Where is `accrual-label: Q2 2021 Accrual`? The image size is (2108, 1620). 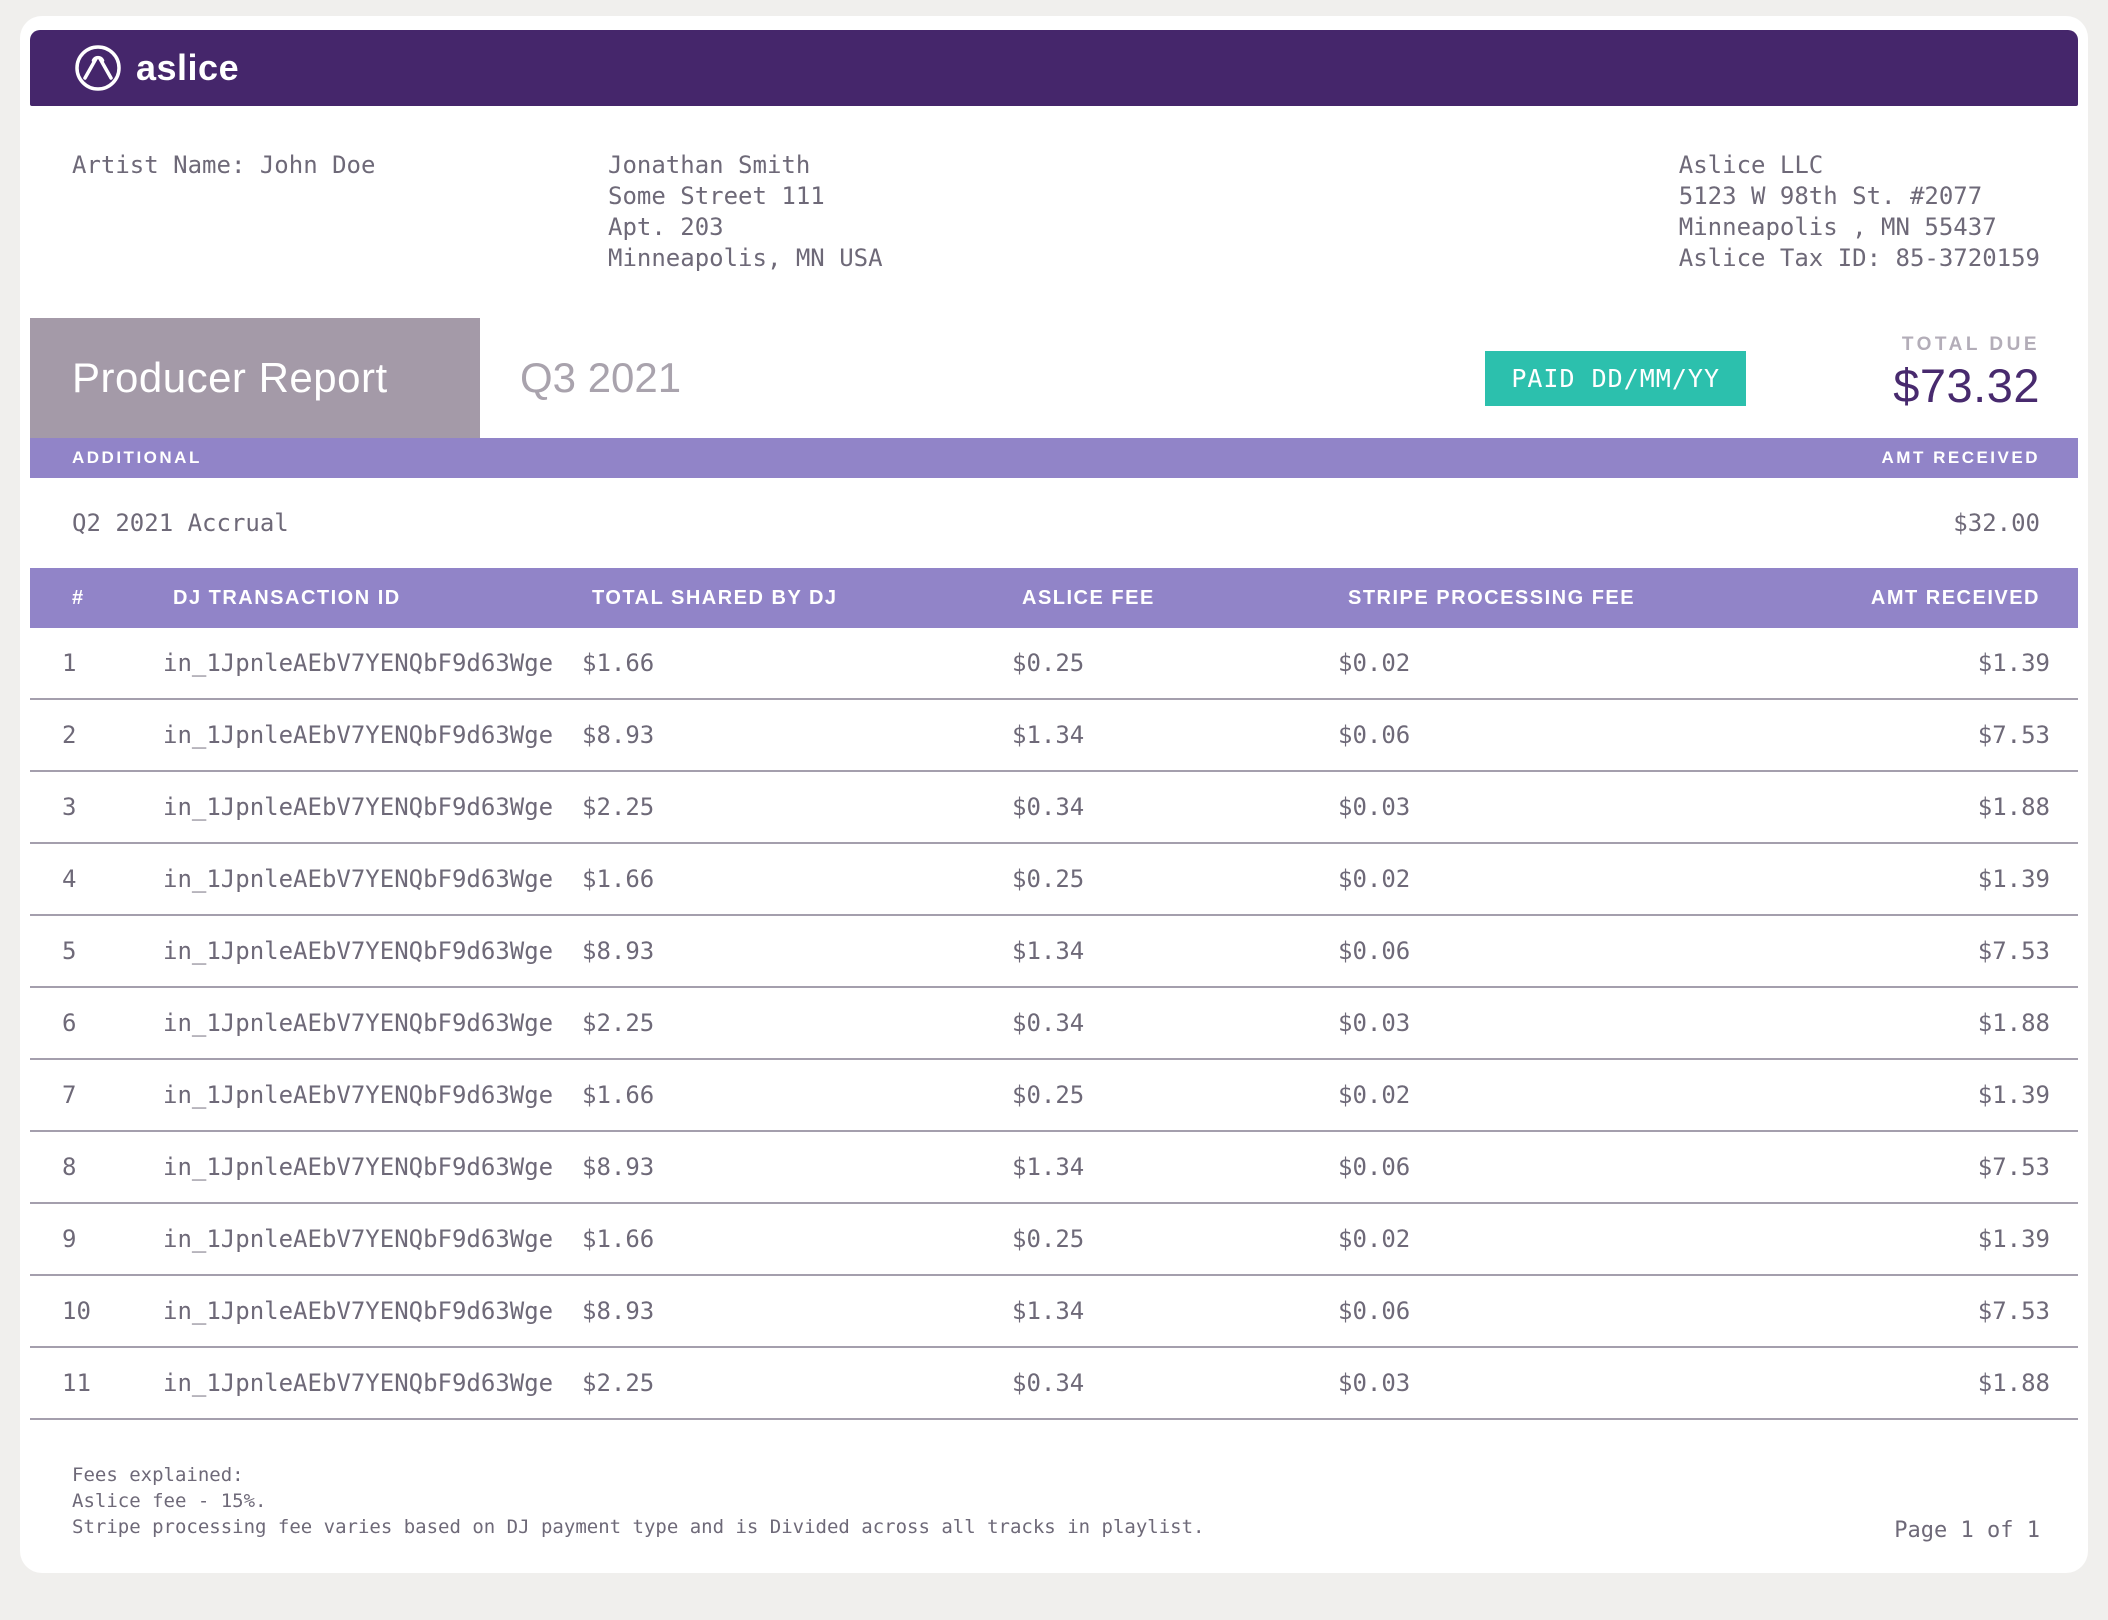 accrual-label: Q2 2021 Accrual is located at coordinates (180, 523).